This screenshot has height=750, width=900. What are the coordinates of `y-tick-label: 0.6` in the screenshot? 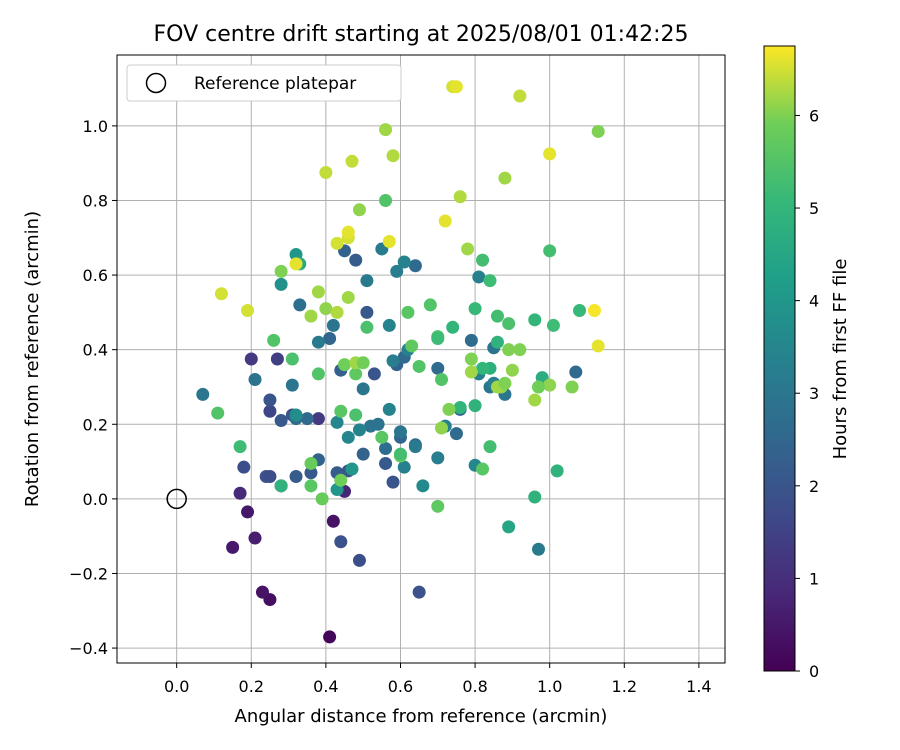 It's located at (95, 275).